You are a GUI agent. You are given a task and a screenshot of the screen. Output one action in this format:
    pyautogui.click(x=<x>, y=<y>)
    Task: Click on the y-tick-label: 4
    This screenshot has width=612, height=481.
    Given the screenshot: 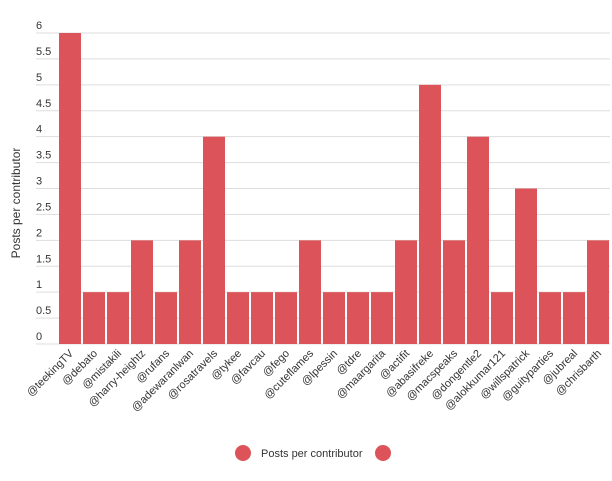 What is the action you would take?
    pyautogui.click(x=39, y=130)
    